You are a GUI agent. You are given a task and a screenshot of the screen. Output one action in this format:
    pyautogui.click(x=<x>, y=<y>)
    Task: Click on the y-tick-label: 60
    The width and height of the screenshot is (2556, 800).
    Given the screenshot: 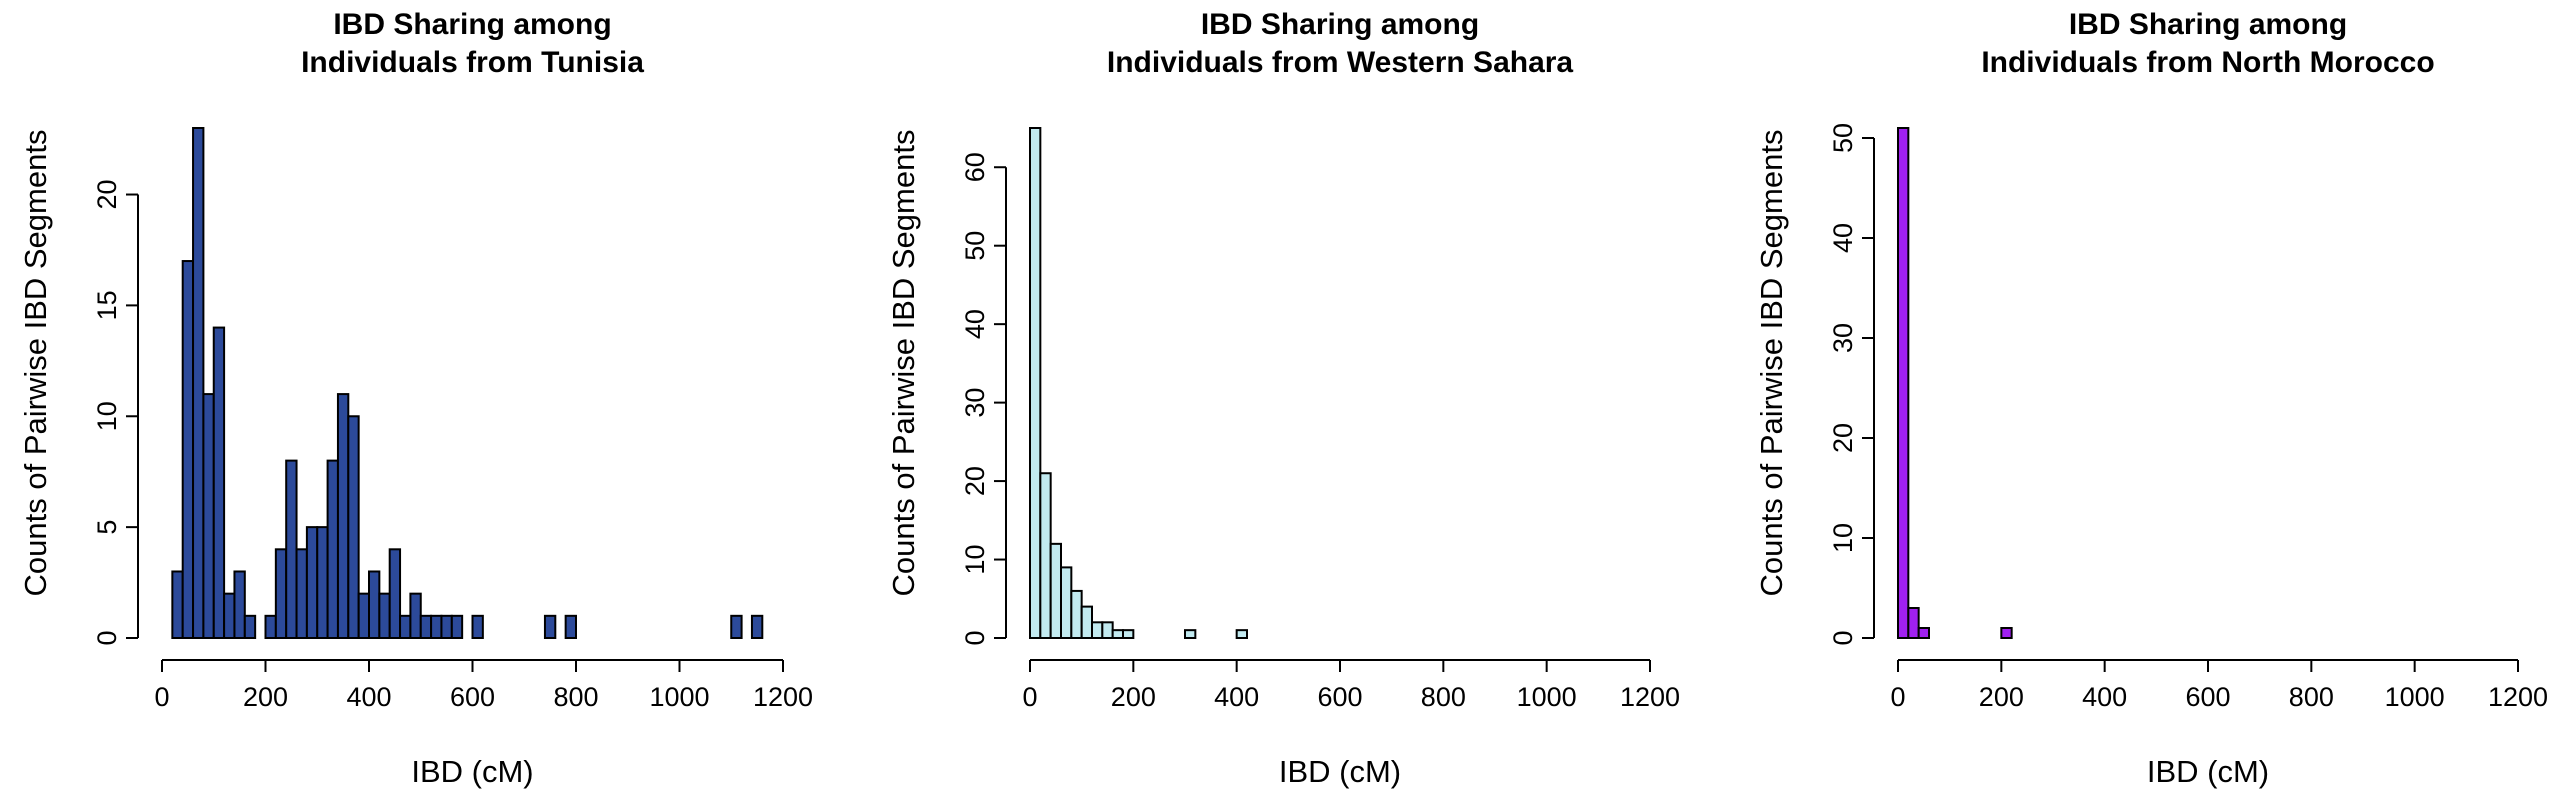 What is the action you would take?
    pyautogui.click(x=975, y=167)
    